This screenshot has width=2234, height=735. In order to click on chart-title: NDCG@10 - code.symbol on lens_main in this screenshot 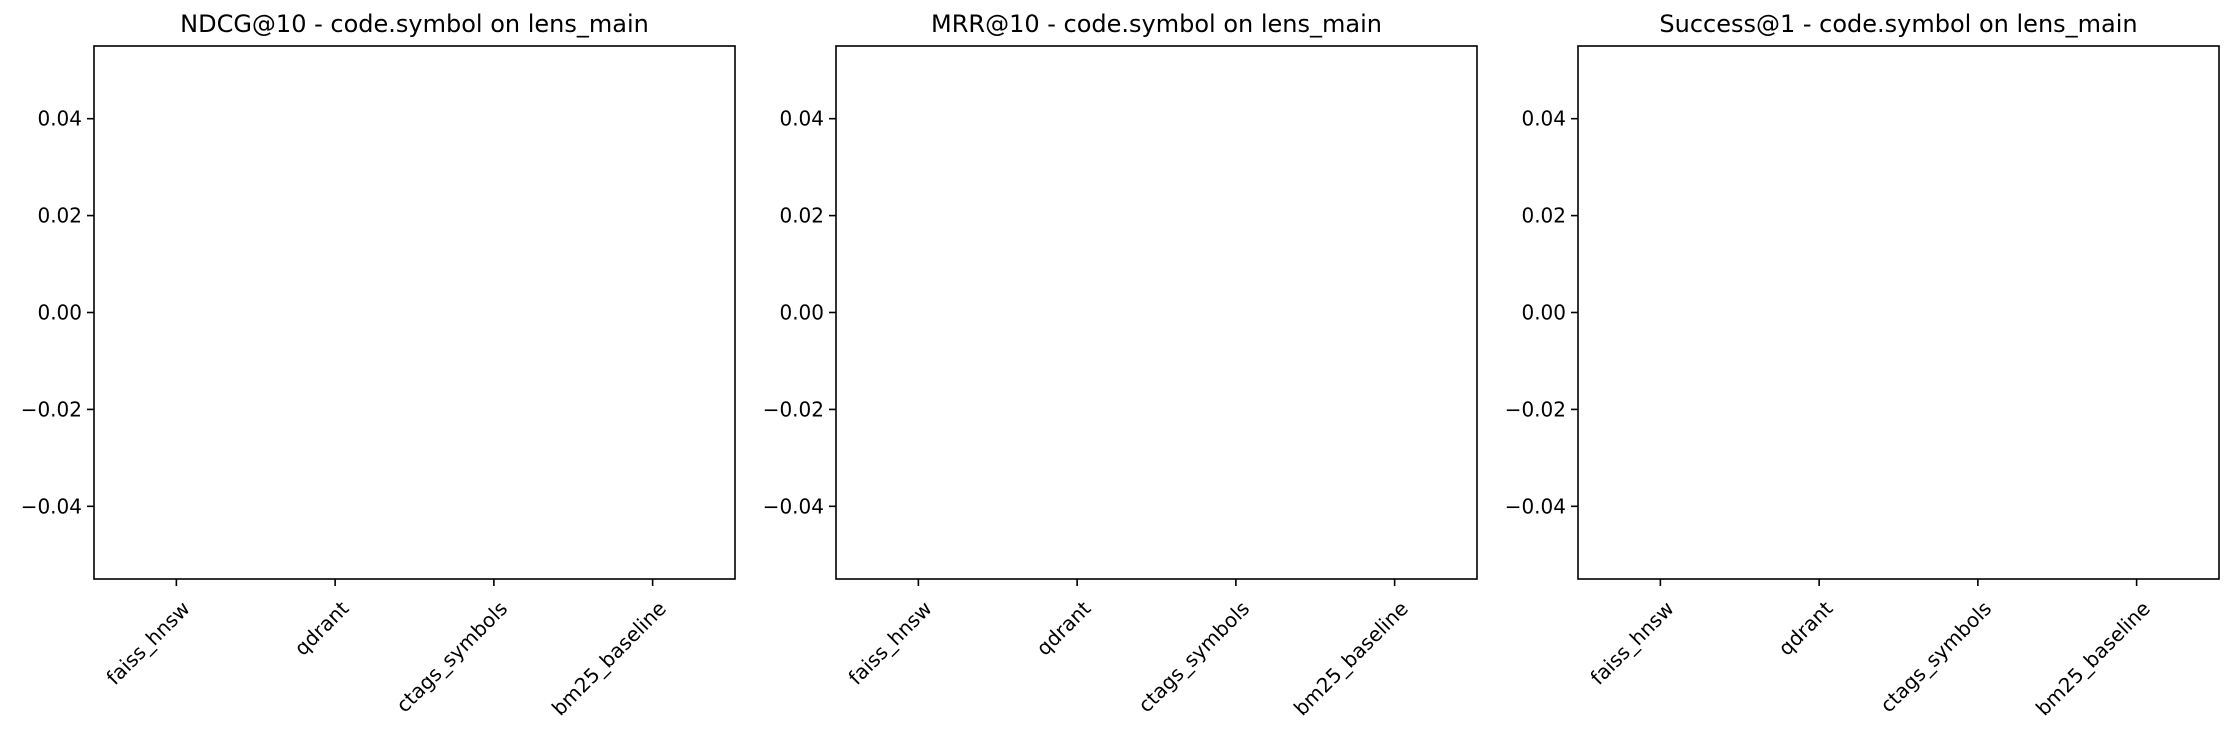, I will do `click(414, 24)`.